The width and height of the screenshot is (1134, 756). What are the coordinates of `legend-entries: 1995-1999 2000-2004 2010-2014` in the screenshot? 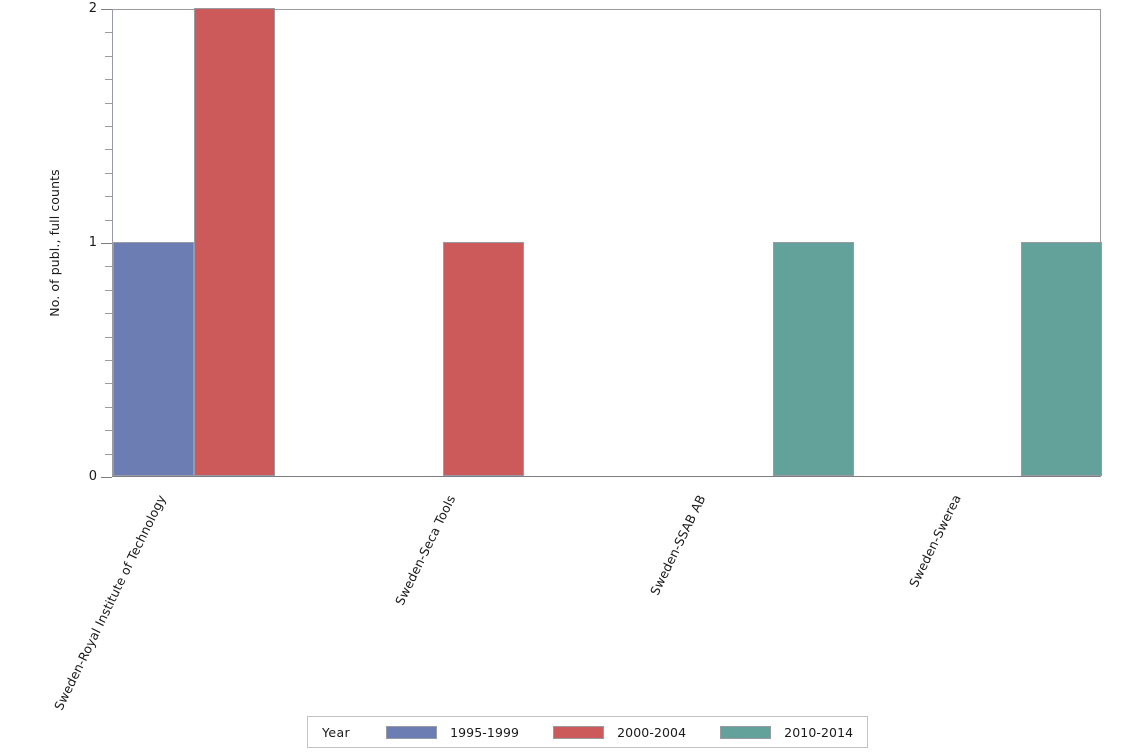 It's located at (619, 732).